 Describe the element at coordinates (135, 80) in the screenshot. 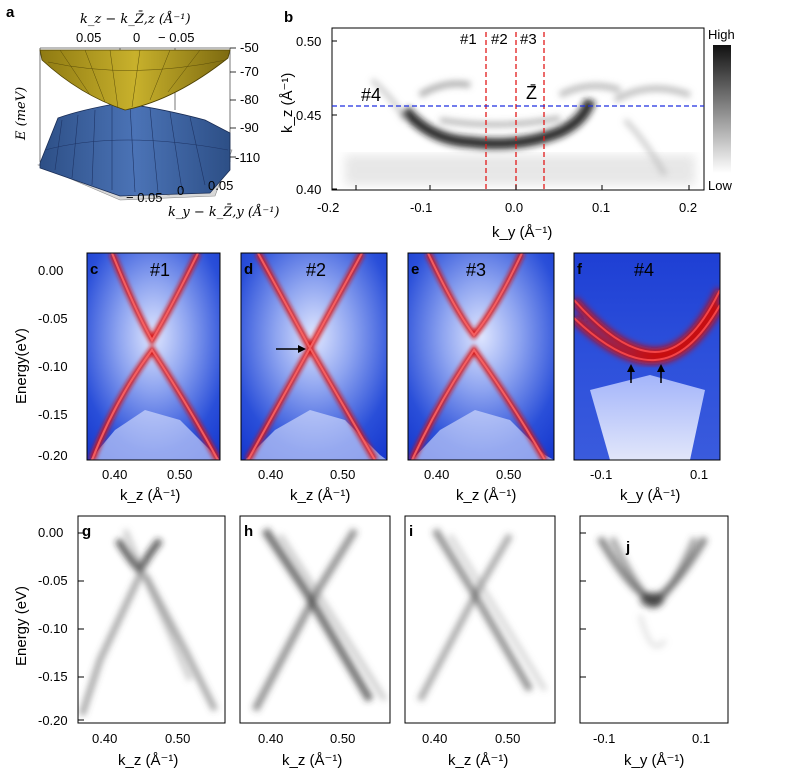

I see `panel-a-upper-band` at that location.